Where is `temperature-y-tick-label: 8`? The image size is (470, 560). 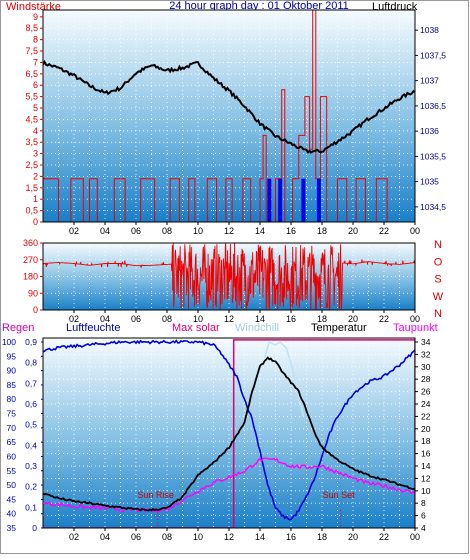
temperature-y-tick-label: 8 is located at coordinates (423, 503).